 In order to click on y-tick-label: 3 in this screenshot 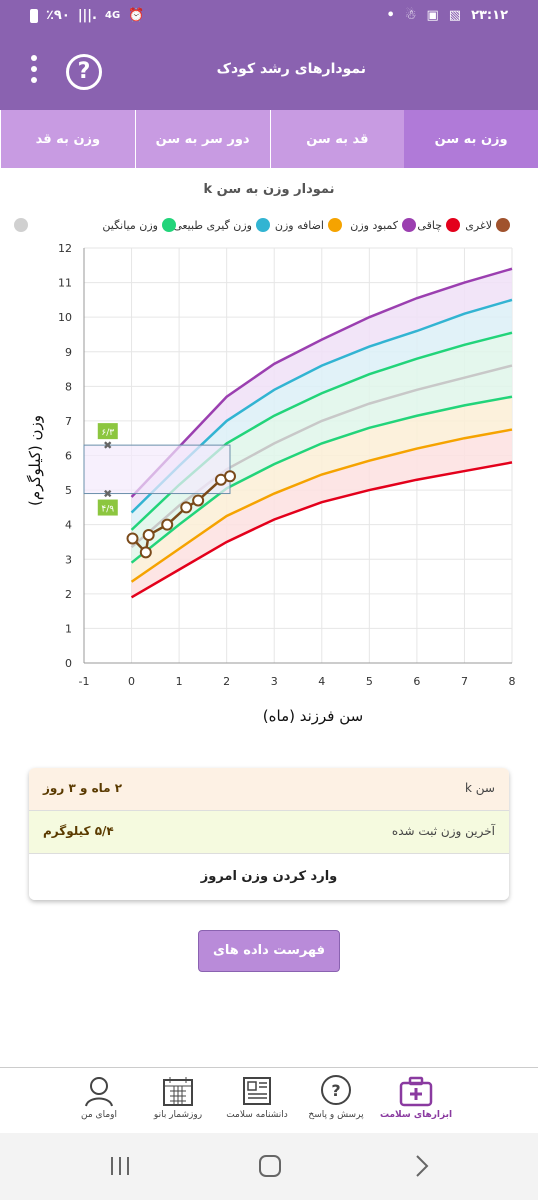, I will do `click(68, 559)`.